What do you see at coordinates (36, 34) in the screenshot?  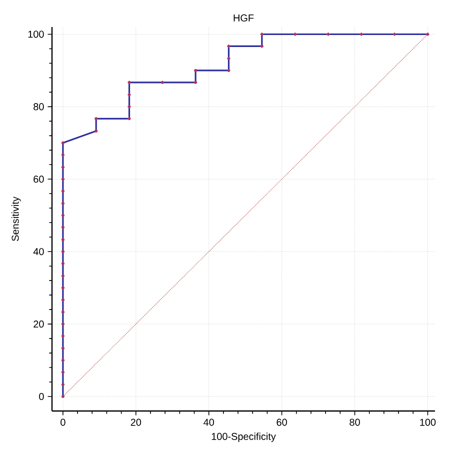 I see `y-tick-label: 100` at bounding box center [36, 34].